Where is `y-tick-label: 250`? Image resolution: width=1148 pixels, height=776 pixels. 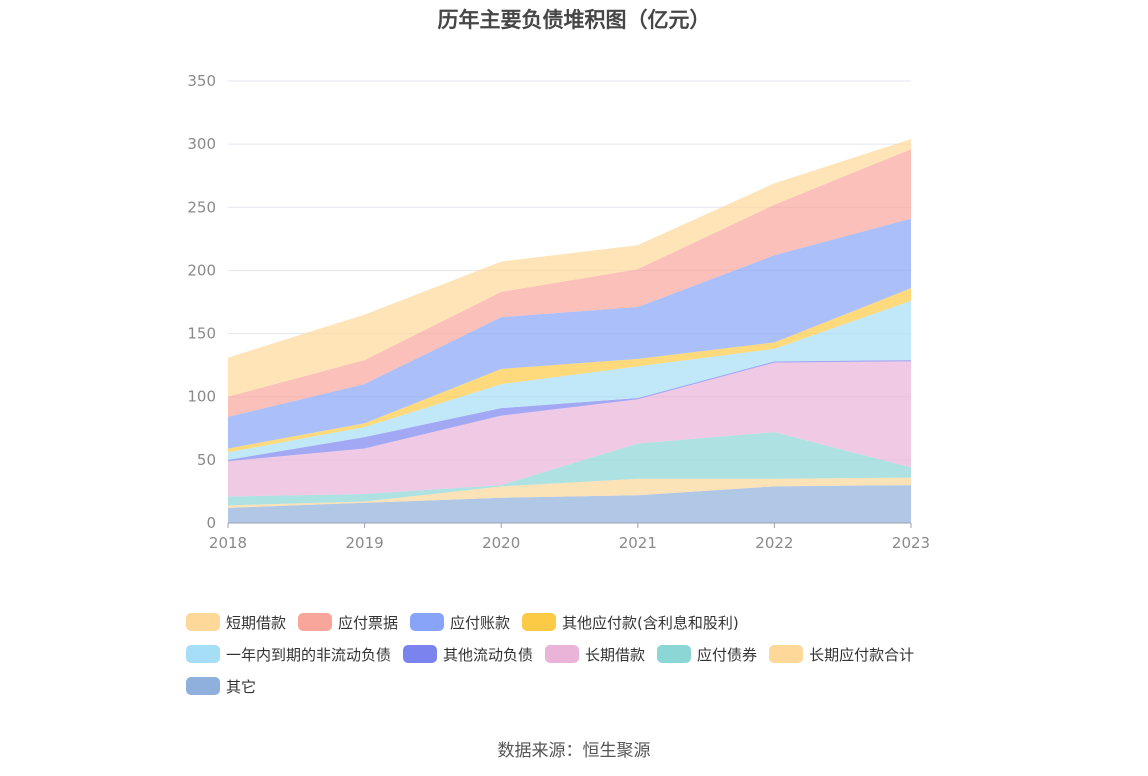 y-tick-label: 250 is located at coordinates (201, 207).